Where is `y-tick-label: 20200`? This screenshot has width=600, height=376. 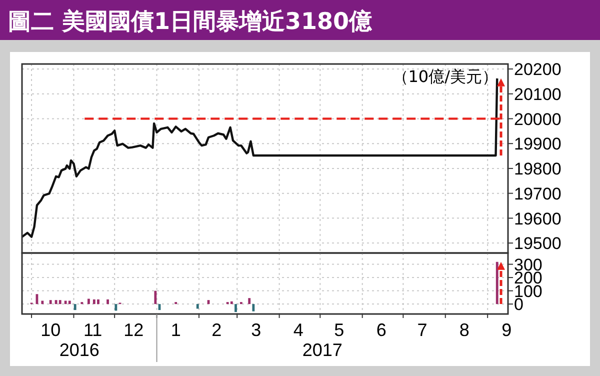
y-tick-label: 20200 is located at coordinates (538, 70).